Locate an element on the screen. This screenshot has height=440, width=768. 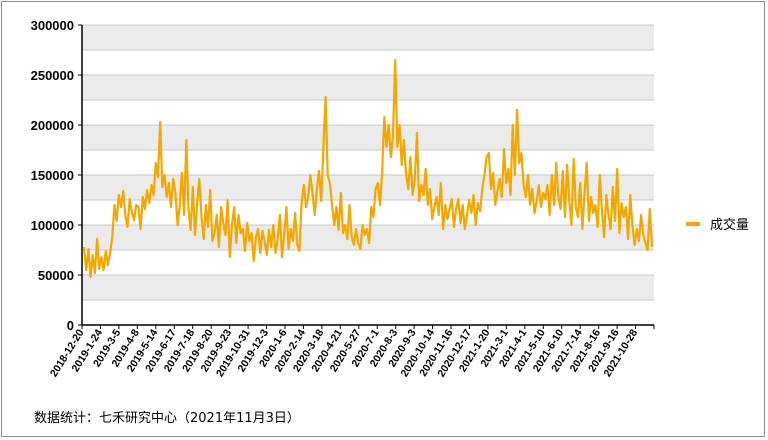
y-tick-label: 50000 is located at coordinates (56, 275).